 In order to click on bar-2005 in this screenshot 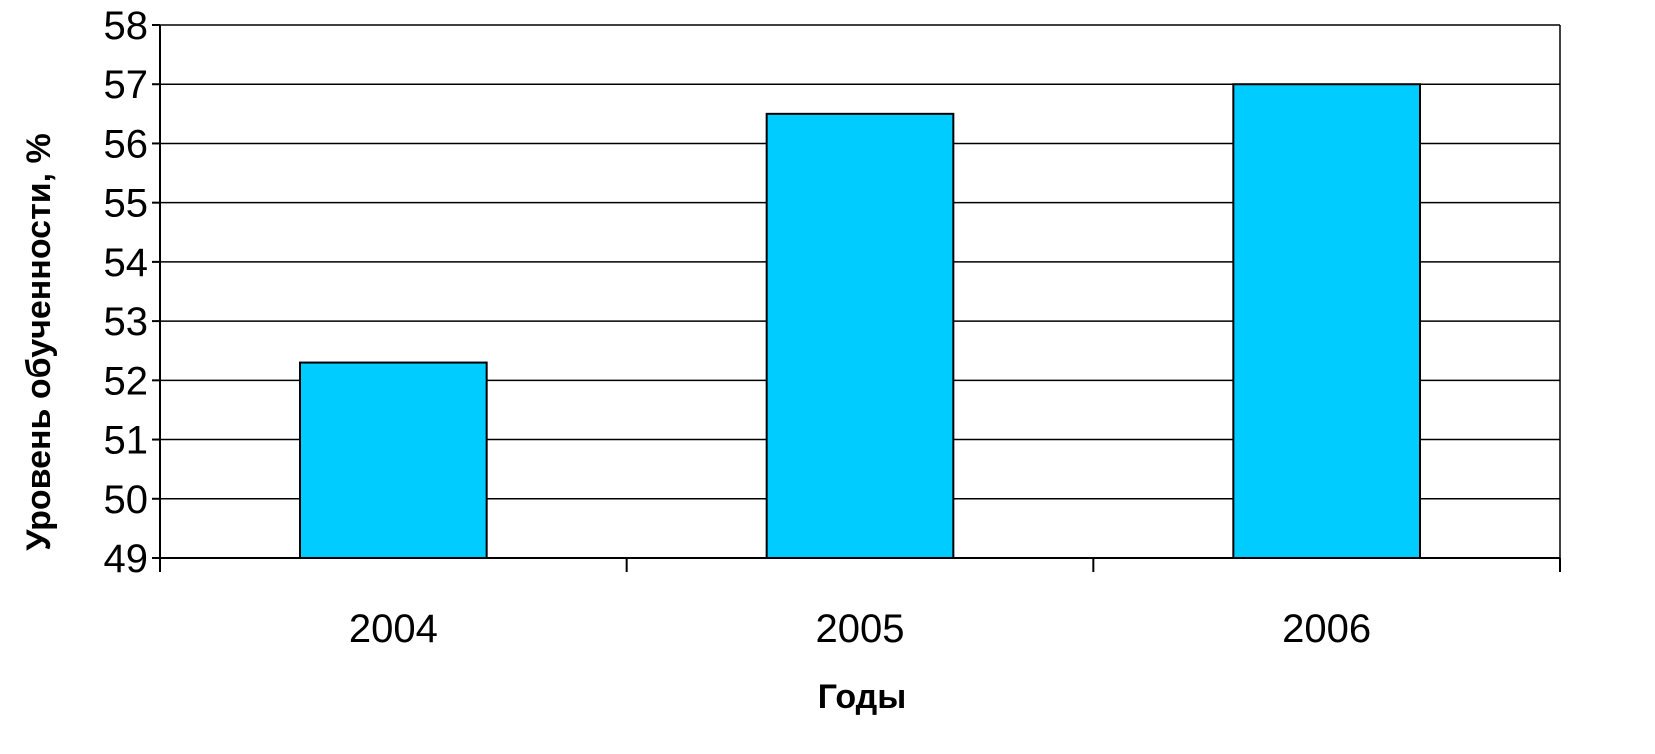, I will do `click(860, 335)`.